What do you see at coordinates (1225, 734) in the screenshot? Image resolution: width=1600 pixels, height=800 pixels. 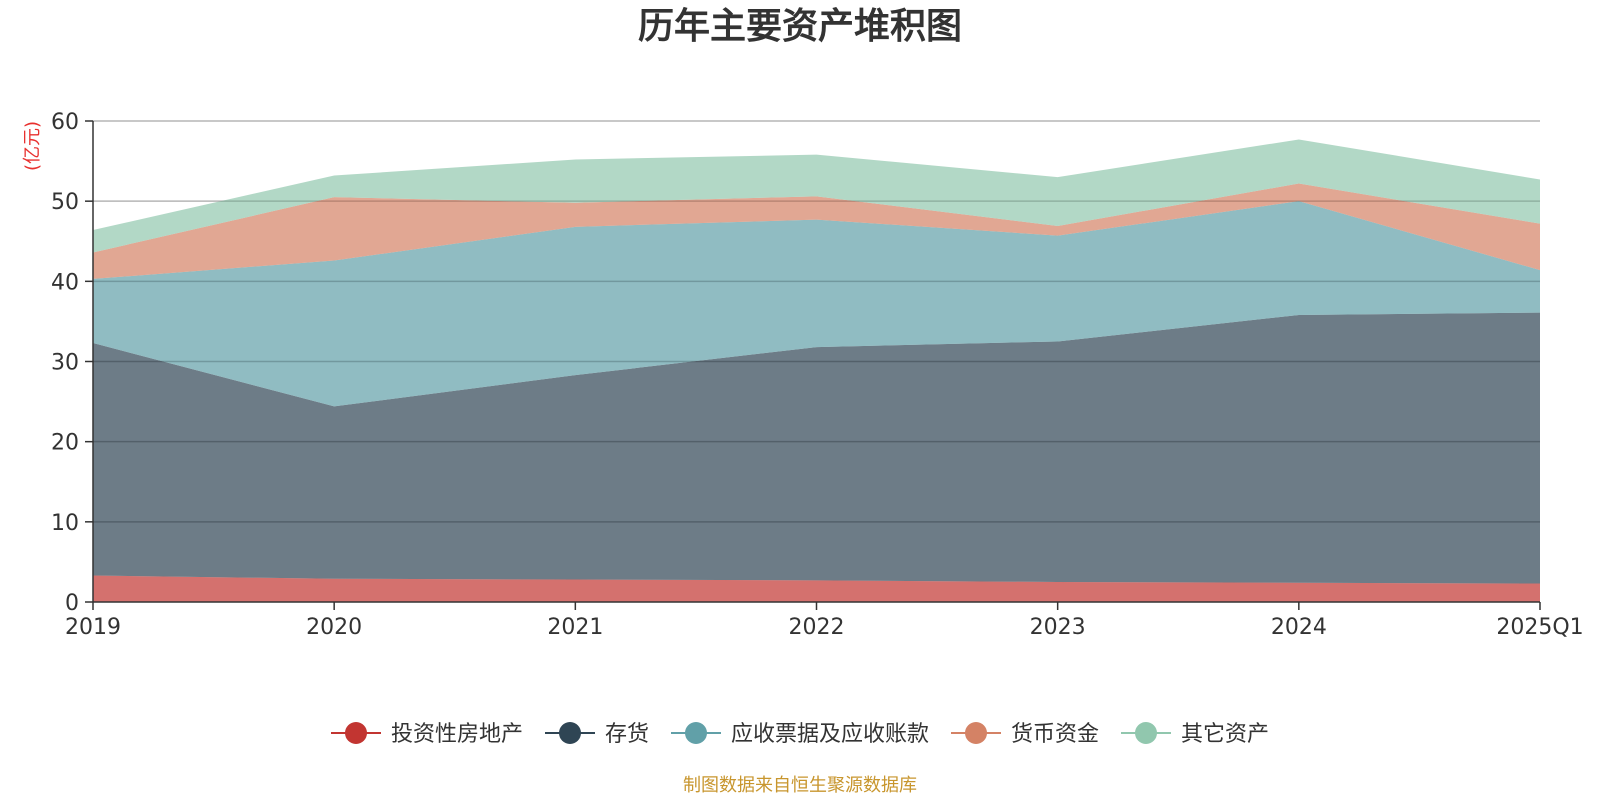 I see `legend-label: 其它资产` at bounding box center [1225, 734].